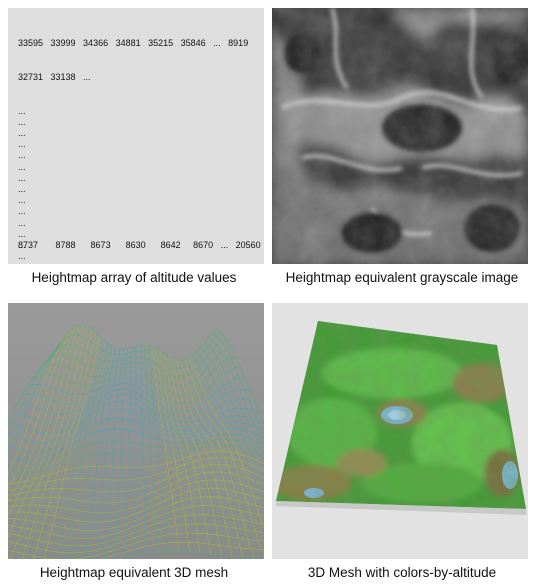 This screenshot has height=588, width=536. Describe the element at coordinates (139, 245) in the screenshot. I see `array-last-row: 8737 8788 8673 8630 8642 8670 ... 20560` at that location.